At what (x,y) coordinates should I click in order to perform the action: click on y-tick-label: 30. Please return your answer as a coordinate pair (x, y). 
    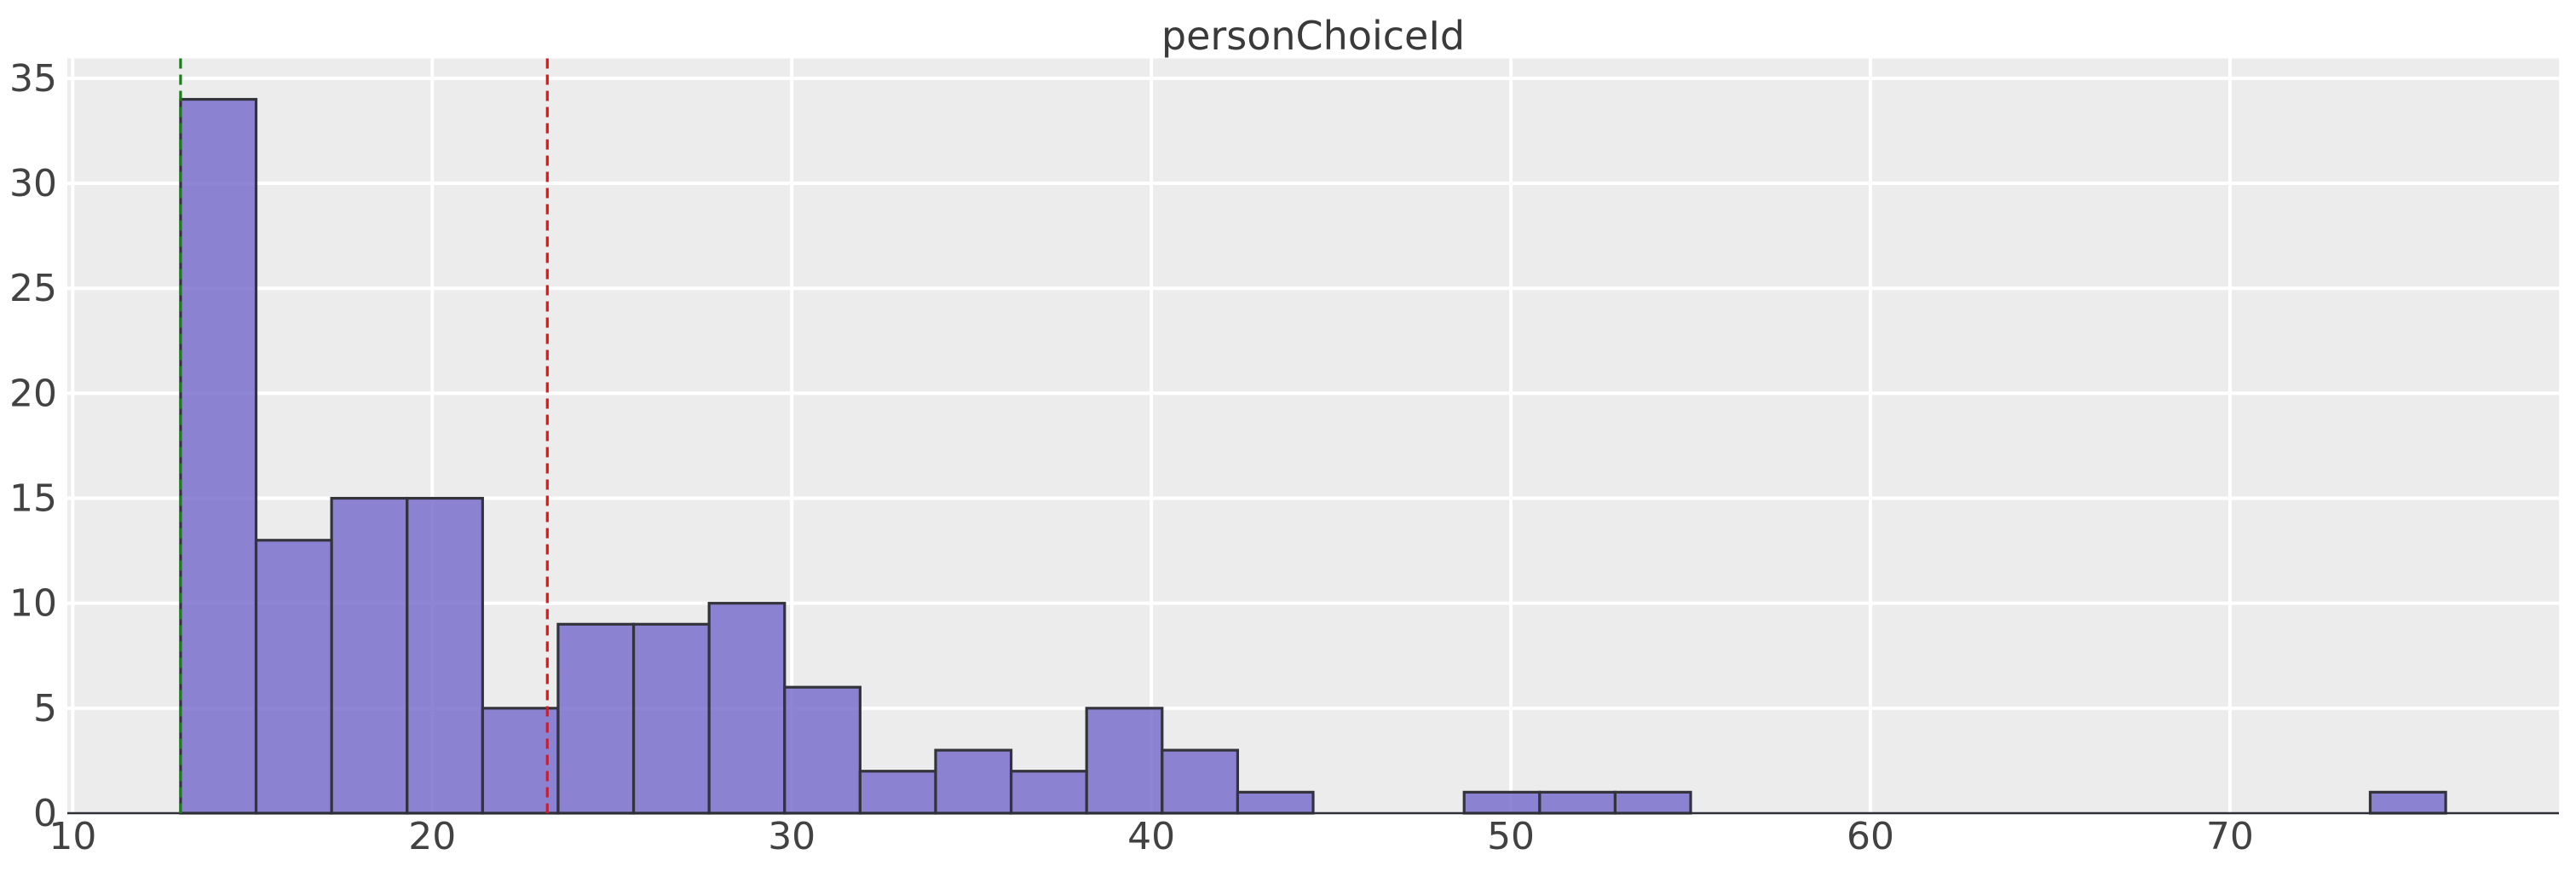
    Looking at the image, I should click on (33, 184).